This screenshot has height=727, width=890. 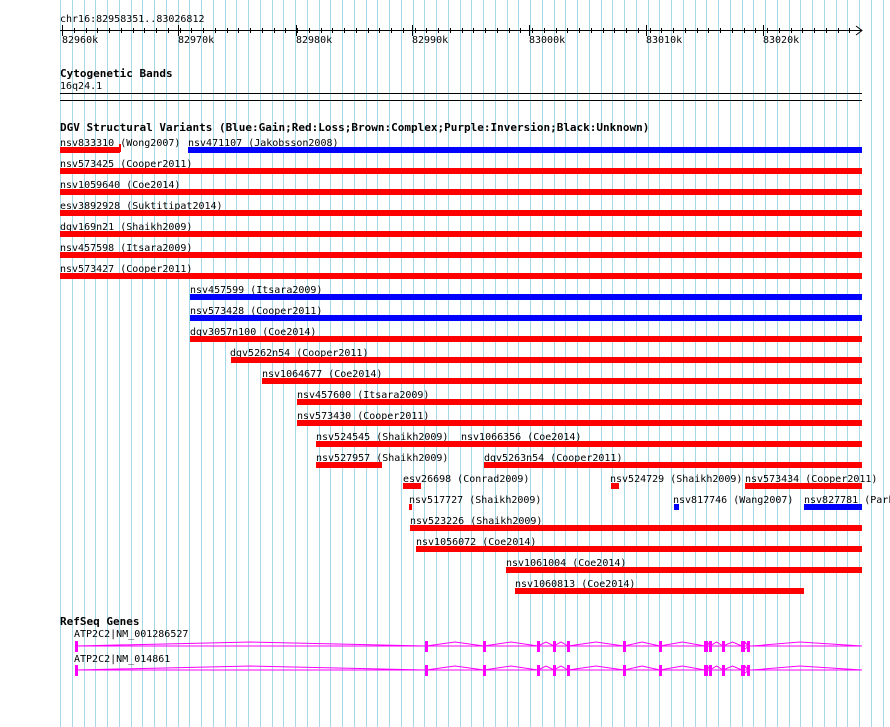 What do you see at coordinates (196, 40) in the screenshot?
I see `ruler-tick-label: 82970k` at bounding box center [196, 40].